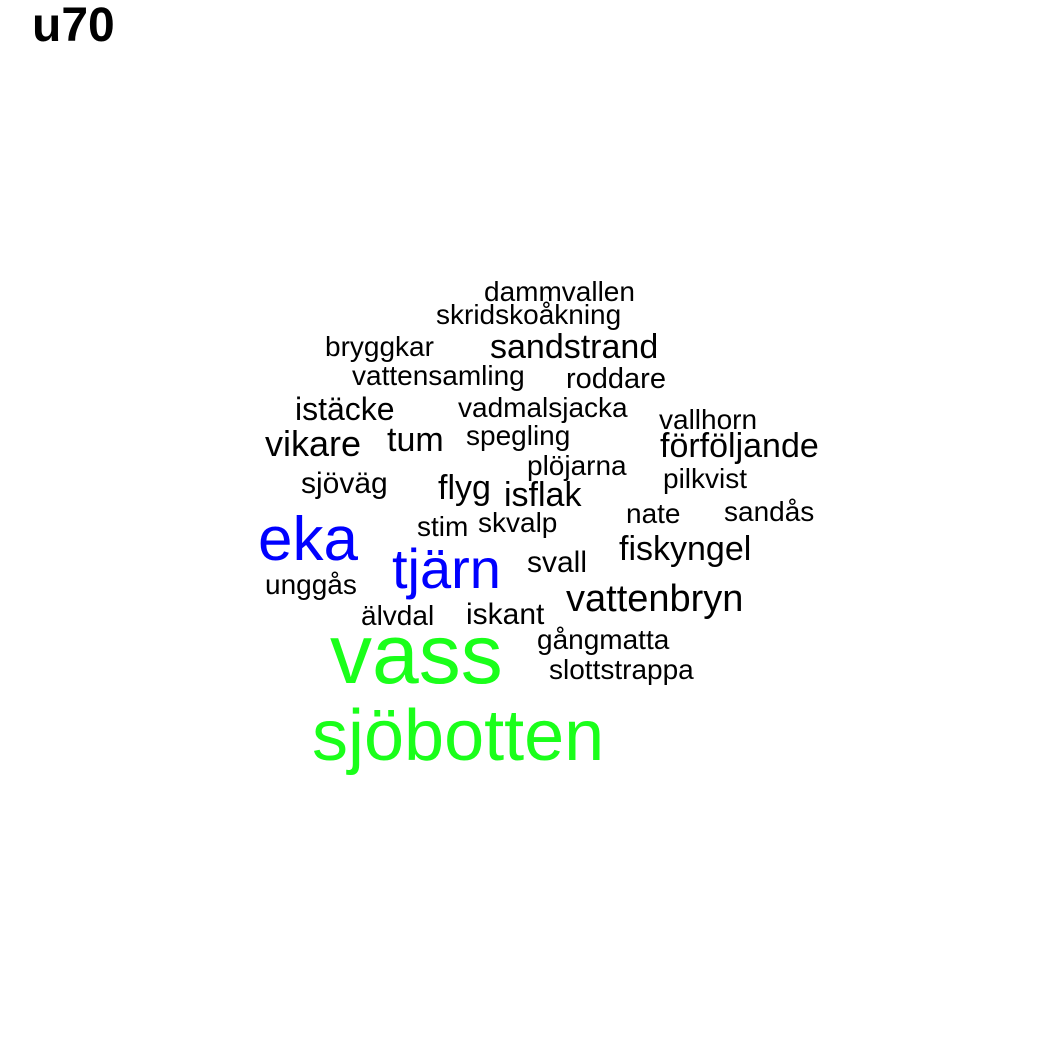 Image resolution: width=1050 pixels, height=1050 pixels. What do you see at coordinates (559, 291) in the screenshot?
I see `word-dammvallen: dammvallen` at bounding box center [559, 291].